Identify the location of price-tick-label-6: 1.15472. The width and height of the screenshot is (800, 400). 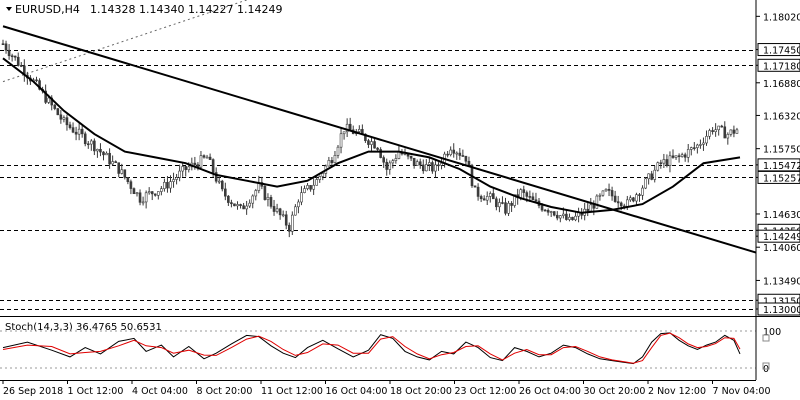
(781, 166).